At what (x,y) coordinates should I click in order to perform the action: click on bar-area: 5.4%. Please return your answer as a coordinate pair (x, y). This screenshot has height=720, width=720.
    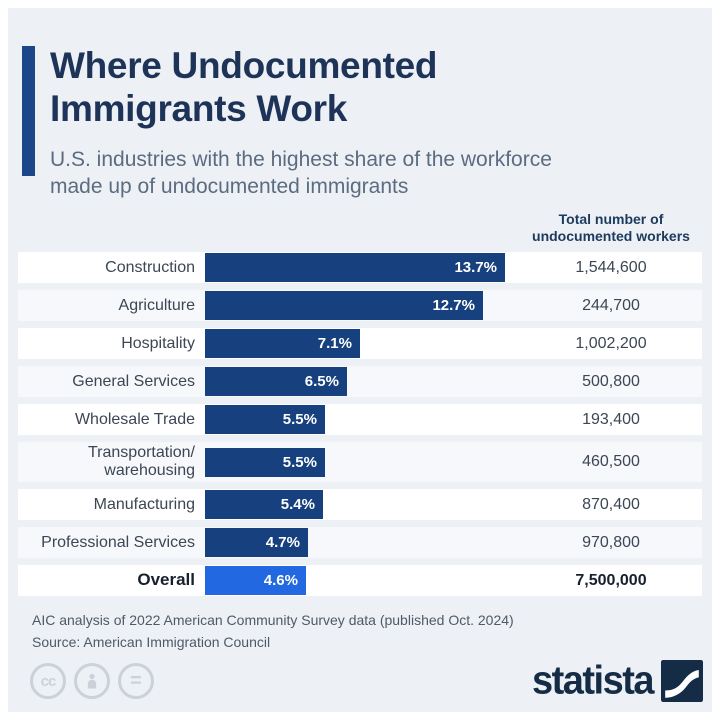
    Looking at the image, I should click on (362, 505).